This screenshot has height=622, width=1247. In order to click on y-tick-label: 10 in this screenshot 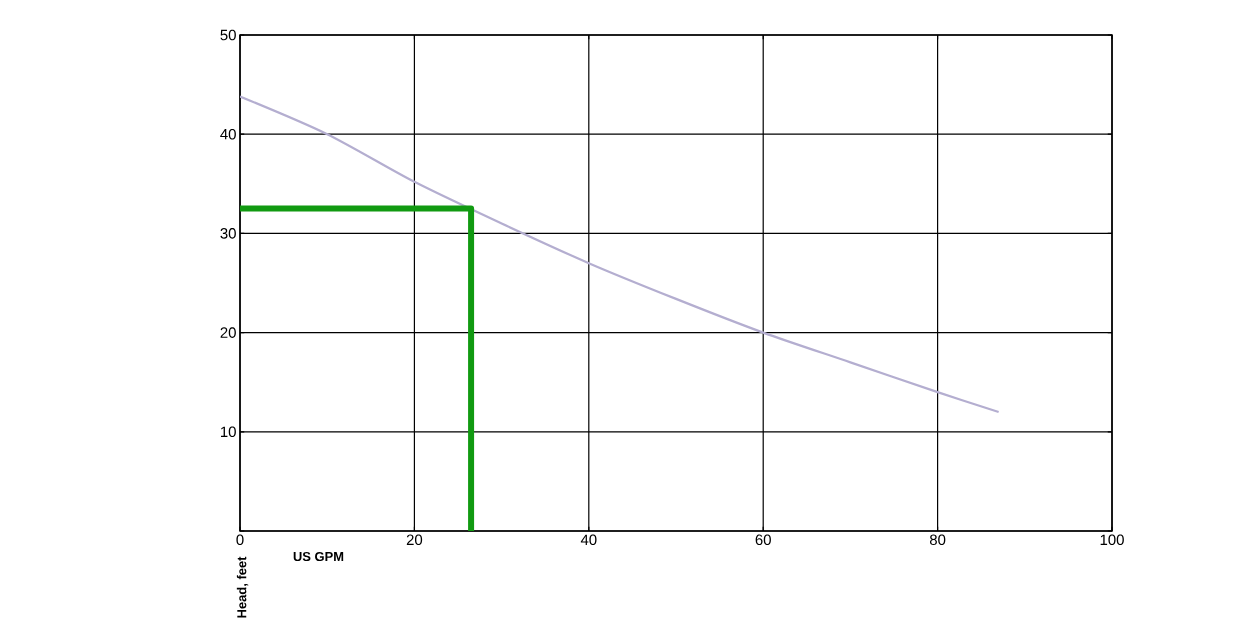, I will do `click(228, 432)`.